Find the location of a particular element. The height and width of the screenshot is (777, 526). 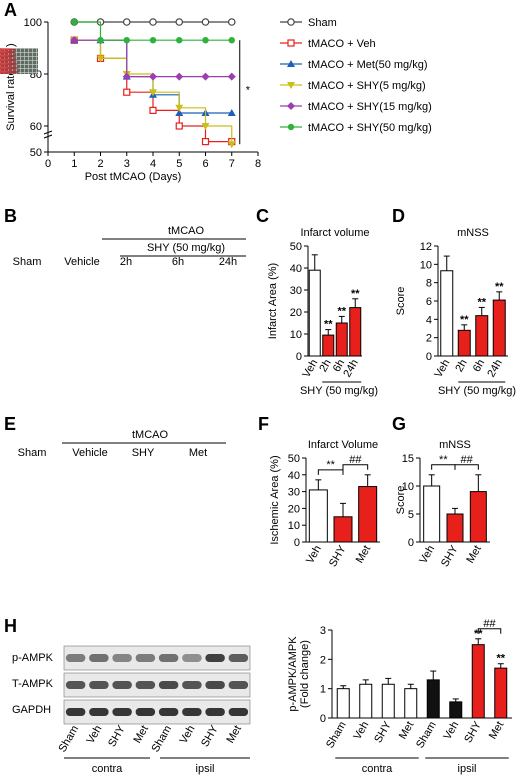

y-axis-title: Infarct Area (%) is located at coordinates (273, 301).